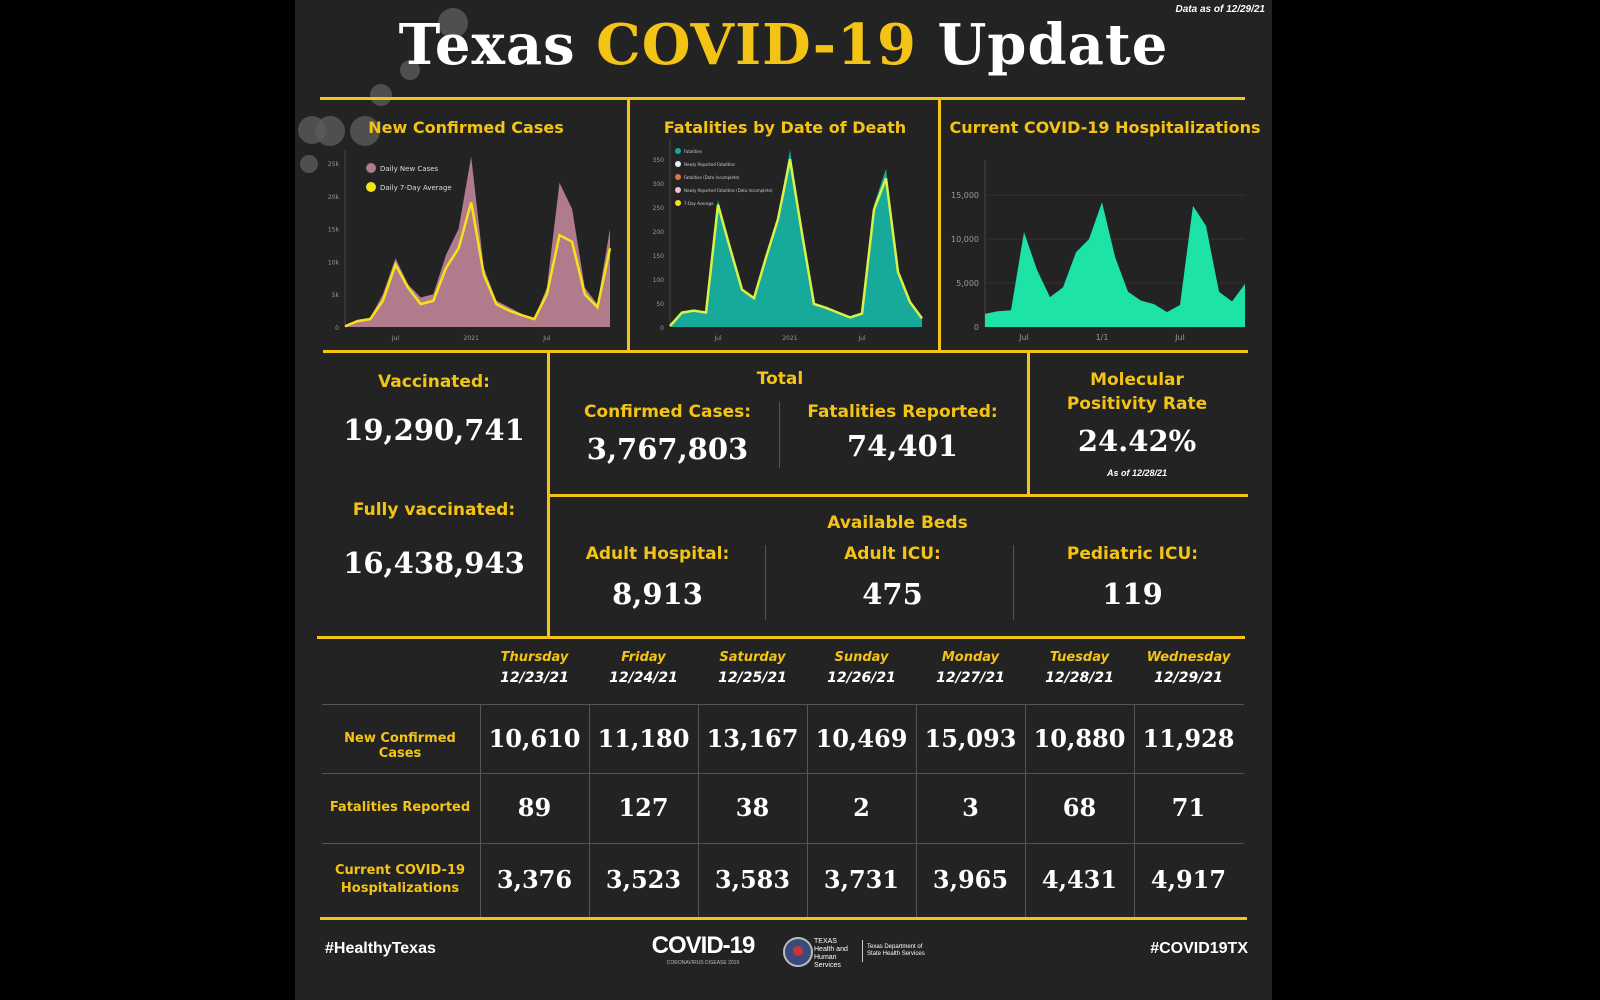 The image size is (1600, 1000). What do you see at coordinates (667, 449) in the screenshot?
I see `confirmed-cases-value: 3,767,803` at bounding box center [667, 449].